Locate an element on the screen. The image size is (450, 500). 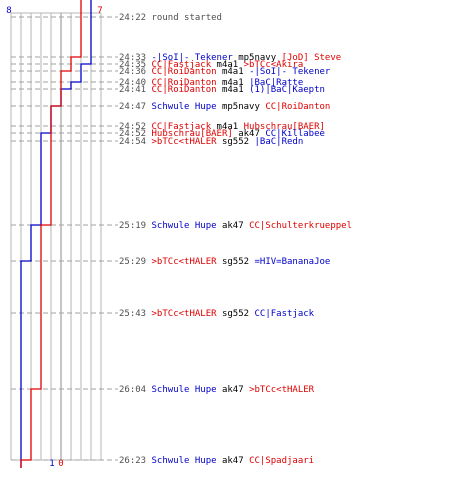
kill-event-row: 24:40 CC|RoiDanton m4a1 |BaC|Ratte is located at coordinates (211, 83).